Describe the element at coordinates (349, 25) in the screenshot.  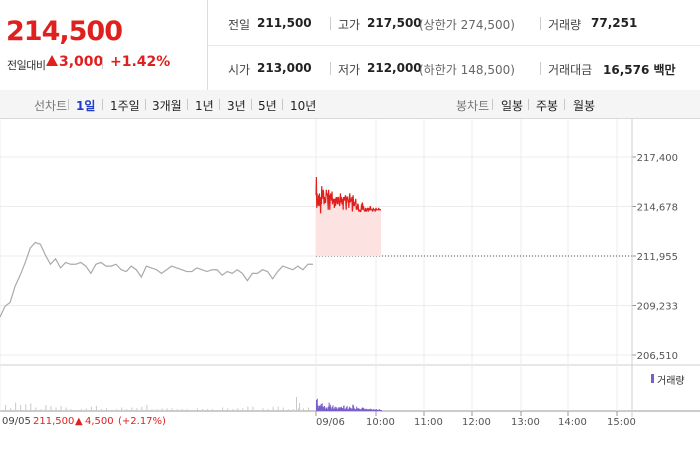
I see `high-label: 고가` at that location.